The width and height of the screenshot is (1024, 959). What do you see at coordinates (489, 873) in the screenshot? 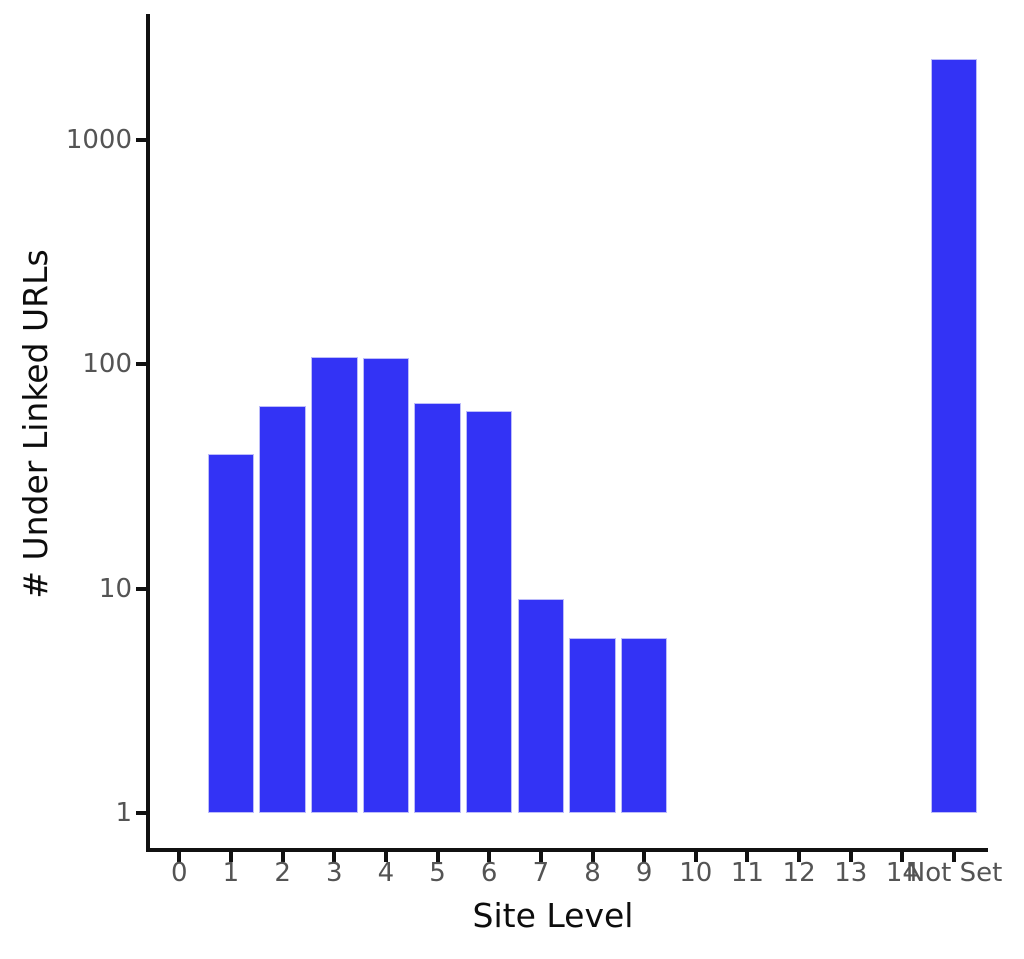
I see `x-tick-label: 6` at bounding box center [489, 873].